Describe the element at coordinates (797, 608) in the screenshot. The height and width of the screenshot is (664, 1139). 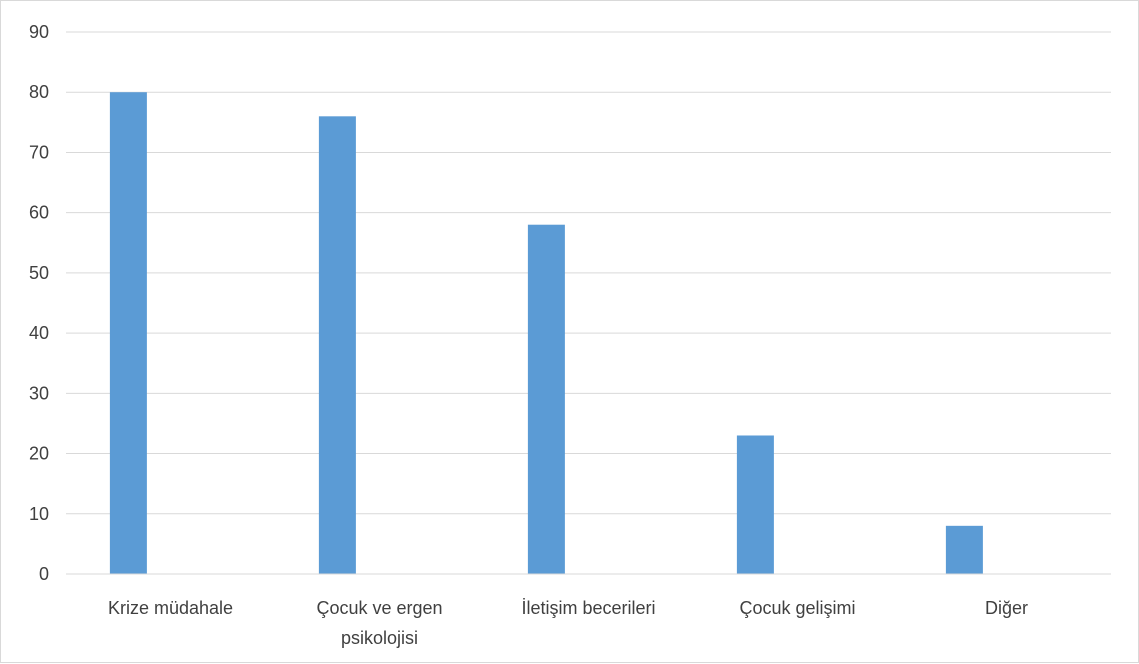
I see `x-category-label: Çocuk gelişimi` at that location.